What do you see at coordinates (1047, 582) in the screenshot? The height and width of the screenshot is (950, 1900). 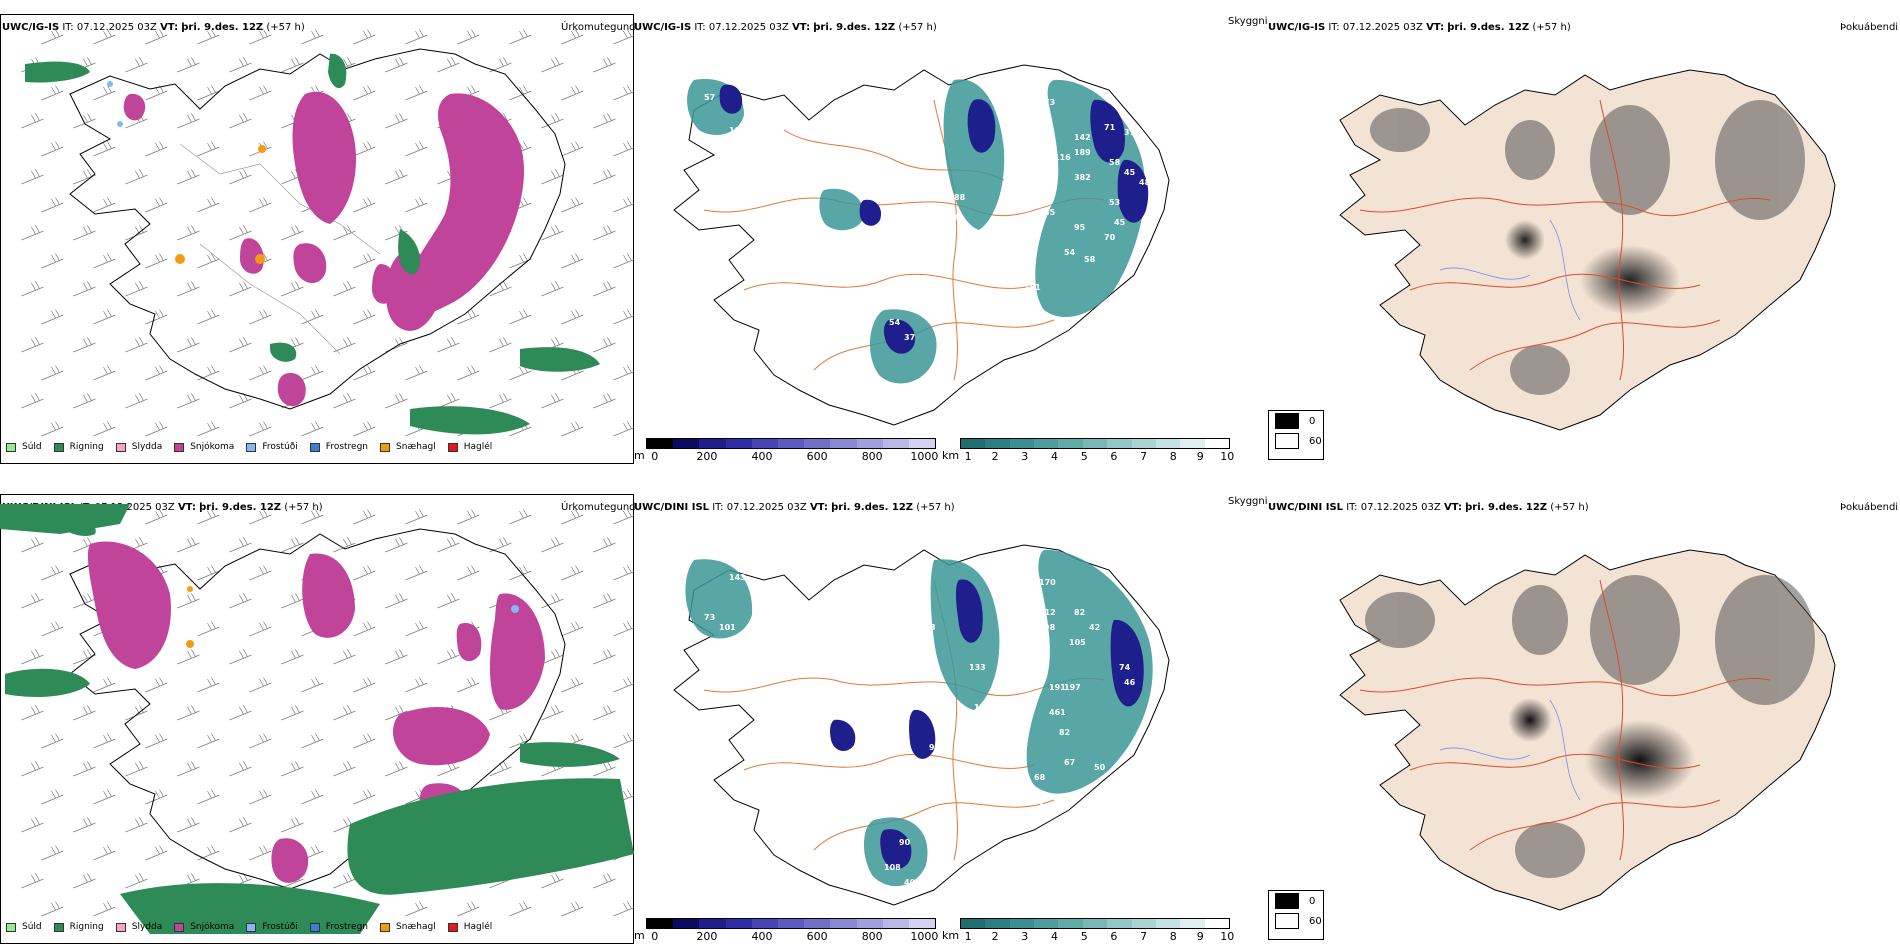 I see `visibility-value-label: 170` at bounding box center [1047, 582].